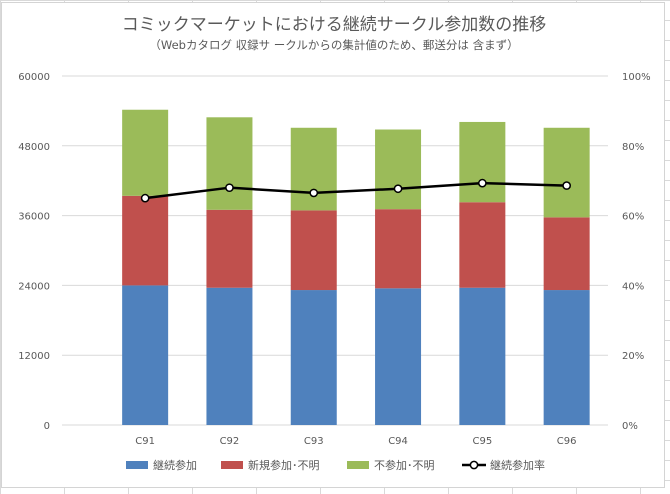  I want to click on y-right-tick-label: 0%, so click(630, 426).